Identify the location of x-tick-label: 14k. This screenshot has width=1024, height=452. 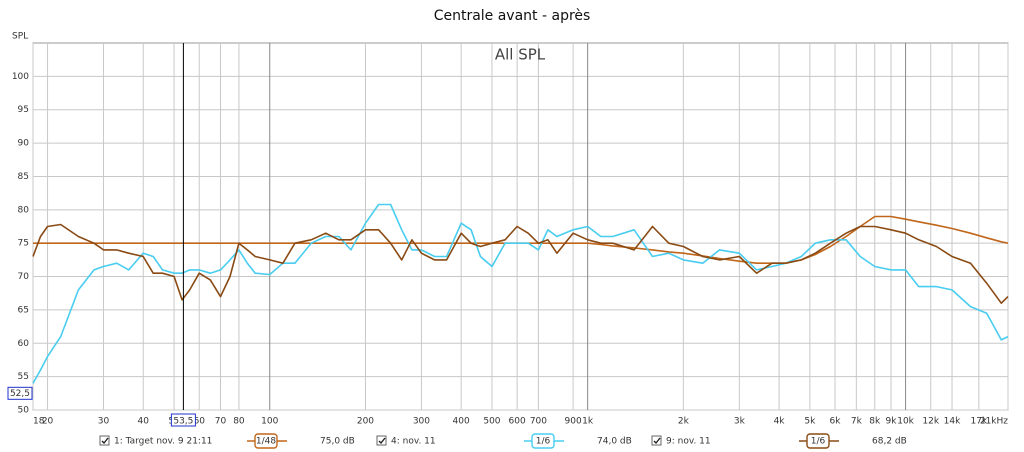
(952, 422).